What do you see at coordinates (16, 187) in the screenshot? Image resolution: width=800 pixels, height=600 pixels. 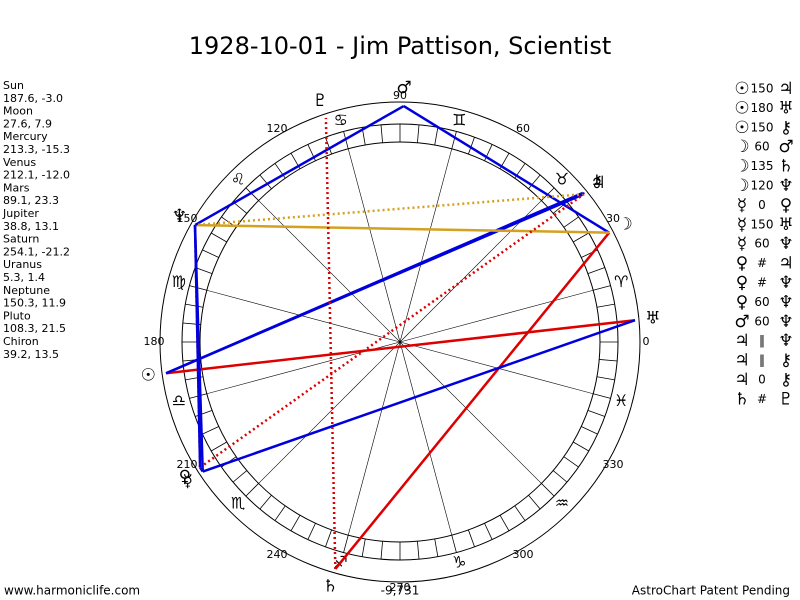 I see `planet-name: Mars` at bounding box center [16, 187].